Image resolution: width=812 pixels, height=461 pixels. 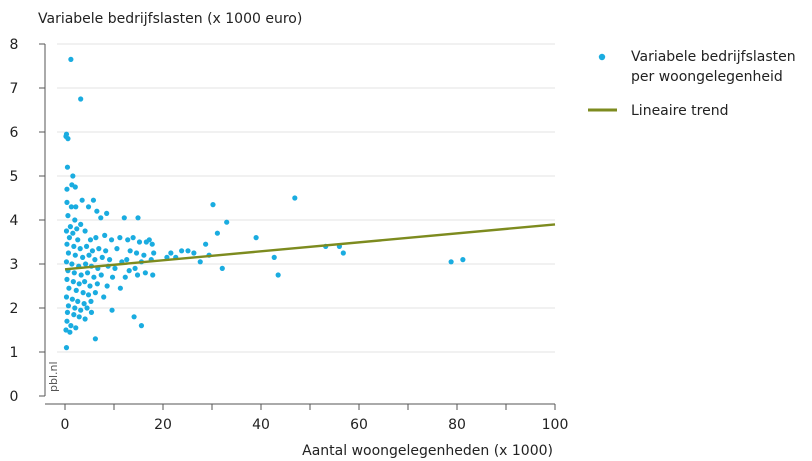 What do you see at coordinates (14, 353) in the screenshot?
I see `y-tick-label: 1` at bounding box center [14, 353].